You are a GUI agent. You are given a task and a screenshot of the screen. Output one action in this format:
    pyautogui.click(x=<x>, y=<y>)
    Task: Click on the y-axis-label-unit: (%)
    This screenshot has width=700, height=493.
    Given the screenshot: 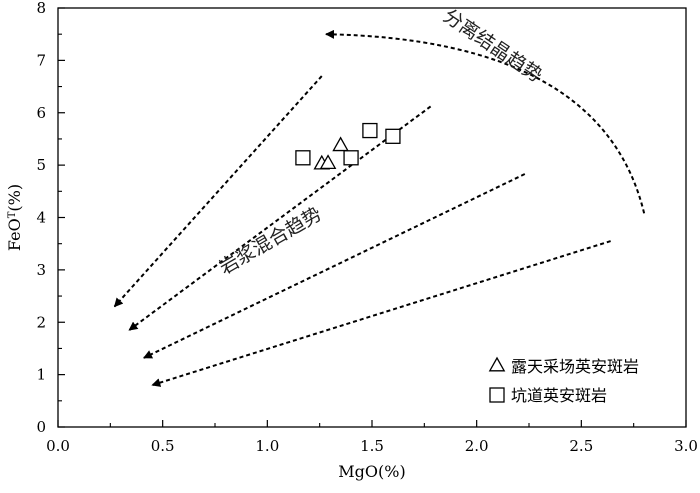 What is the action you would take?
    pyautogui.click(x=14, y=198)
    